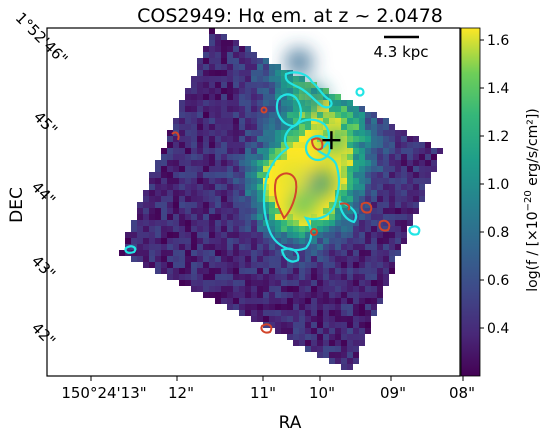  What do you see at coordinates (266, 328) in the screenshot?
I see `red-contour-south` at bounding box center [266, 328].